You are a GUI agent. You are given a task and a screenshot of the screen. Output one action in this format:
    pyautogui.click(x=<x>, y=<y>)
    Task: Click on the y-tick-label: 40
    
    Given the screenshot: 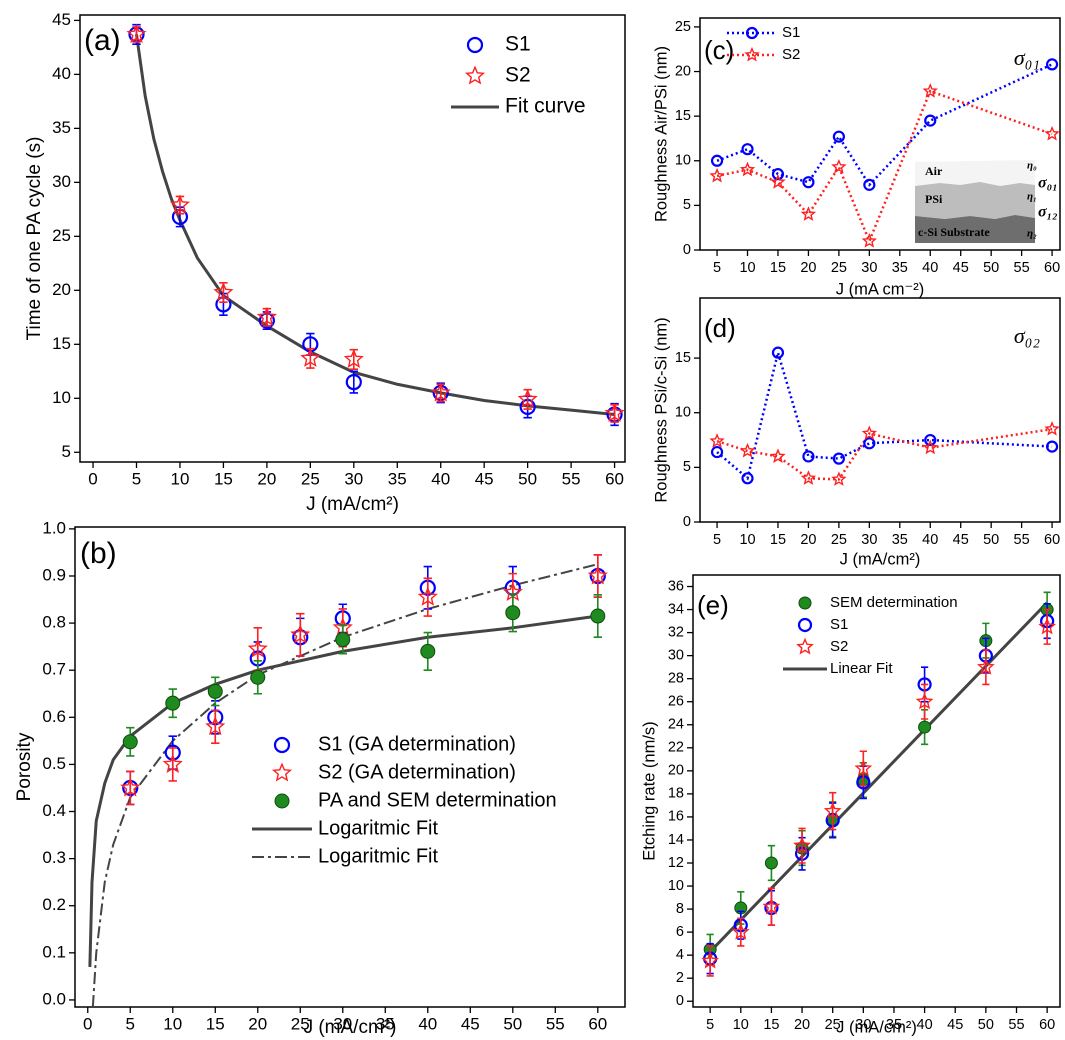 What is the action you would take?
    pyautogui.click(x=61, y=73)
    